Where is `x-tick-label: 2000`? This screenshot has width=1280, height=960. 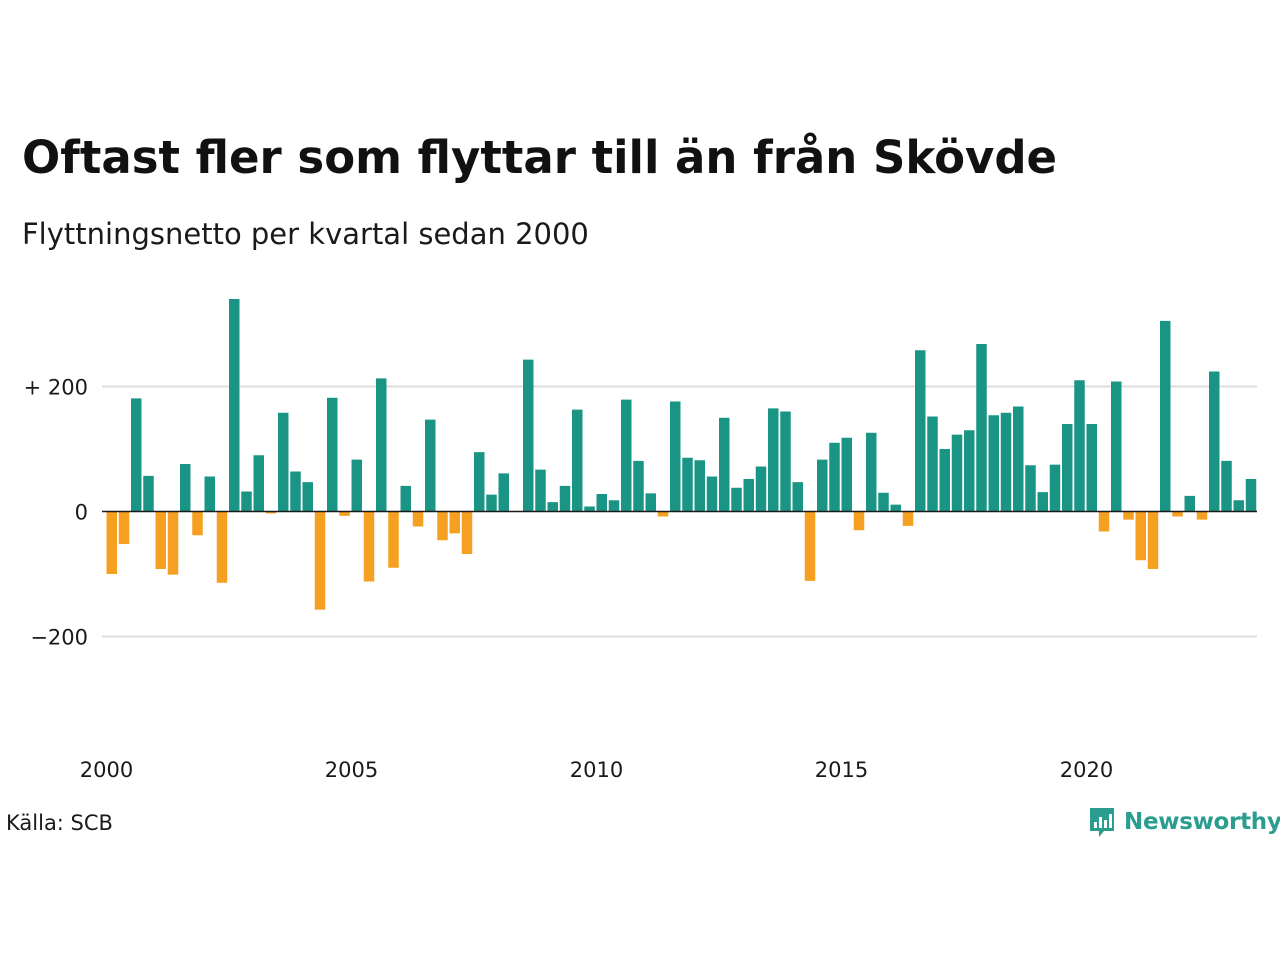
x-tick-label: 2000 is located at coordinates (106, 770).